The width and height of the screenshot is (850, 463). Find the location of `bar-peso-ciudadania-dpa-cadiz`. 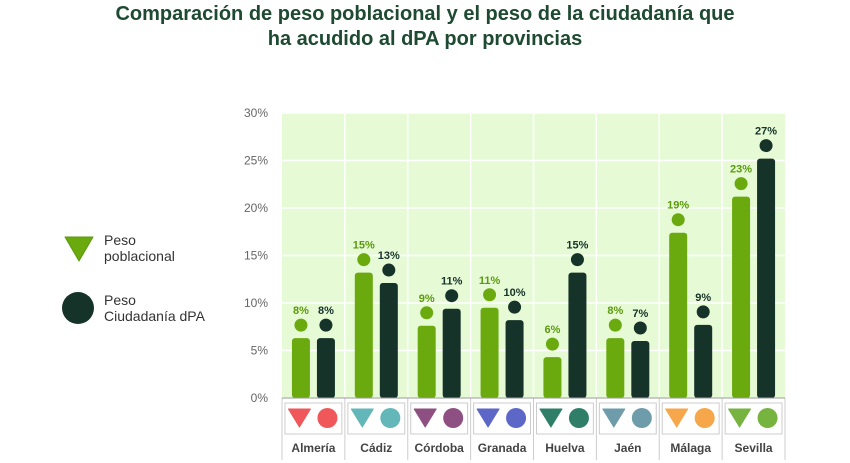

bar-peso-ciudadania-dpa-cadiz is located at coordinates (388, 340).